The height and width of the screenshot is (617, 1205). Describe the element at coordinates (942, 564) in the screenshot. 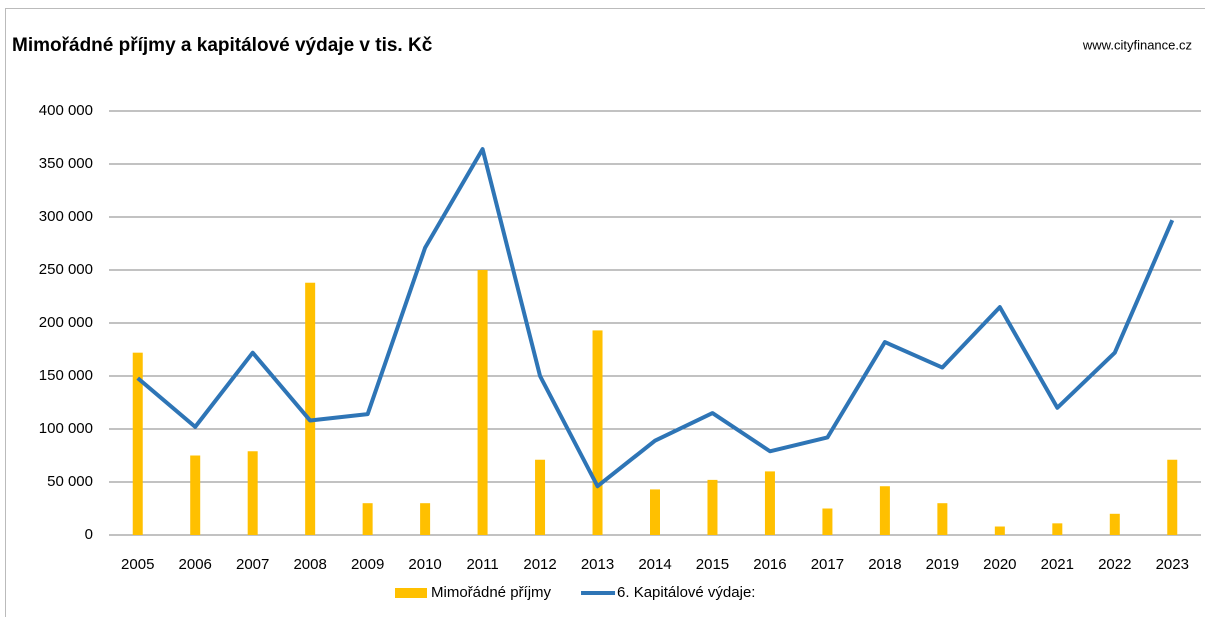

I see `x-tick-label: 2019` at that location.